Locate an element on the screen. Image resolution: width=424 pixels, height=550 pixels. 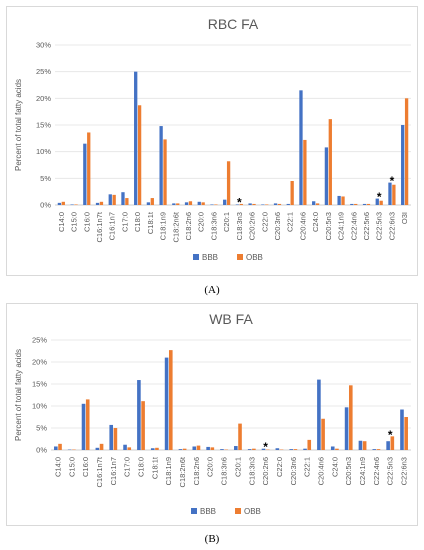
x-tick-label: C18:3n6 is located at coordinates (224, 471).